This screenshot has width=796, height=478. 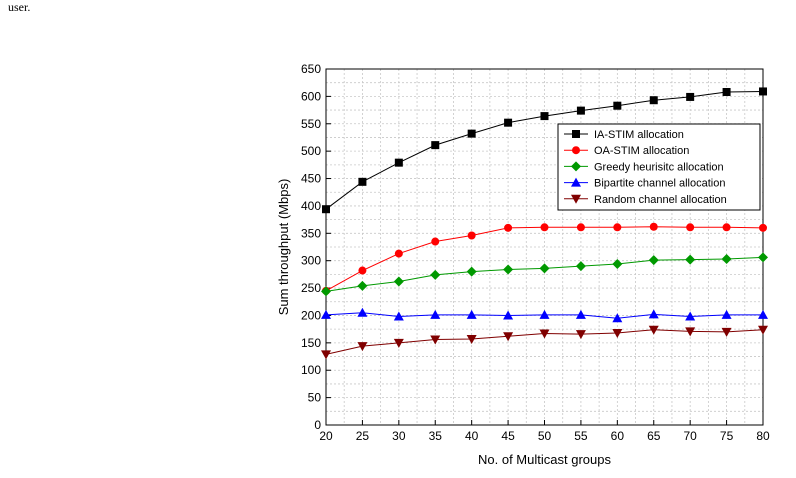 What do you see at coordinates (311, 151) in the screenshot?
I see `y-tick-label: 500` at bounding box center [311, 151].